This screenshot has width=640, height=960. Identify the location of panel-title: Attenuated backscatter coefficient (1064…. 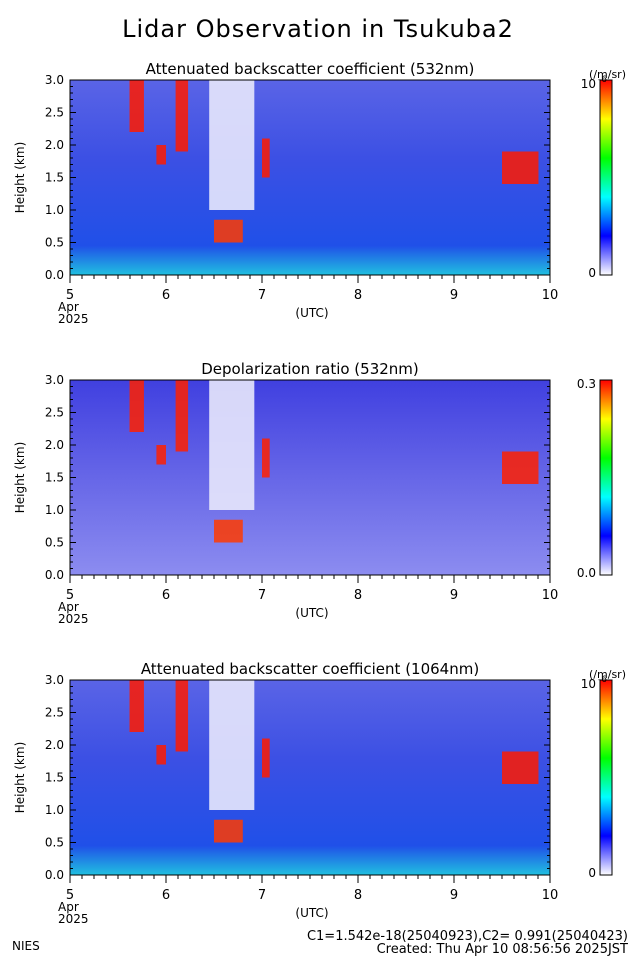
(310, 669).